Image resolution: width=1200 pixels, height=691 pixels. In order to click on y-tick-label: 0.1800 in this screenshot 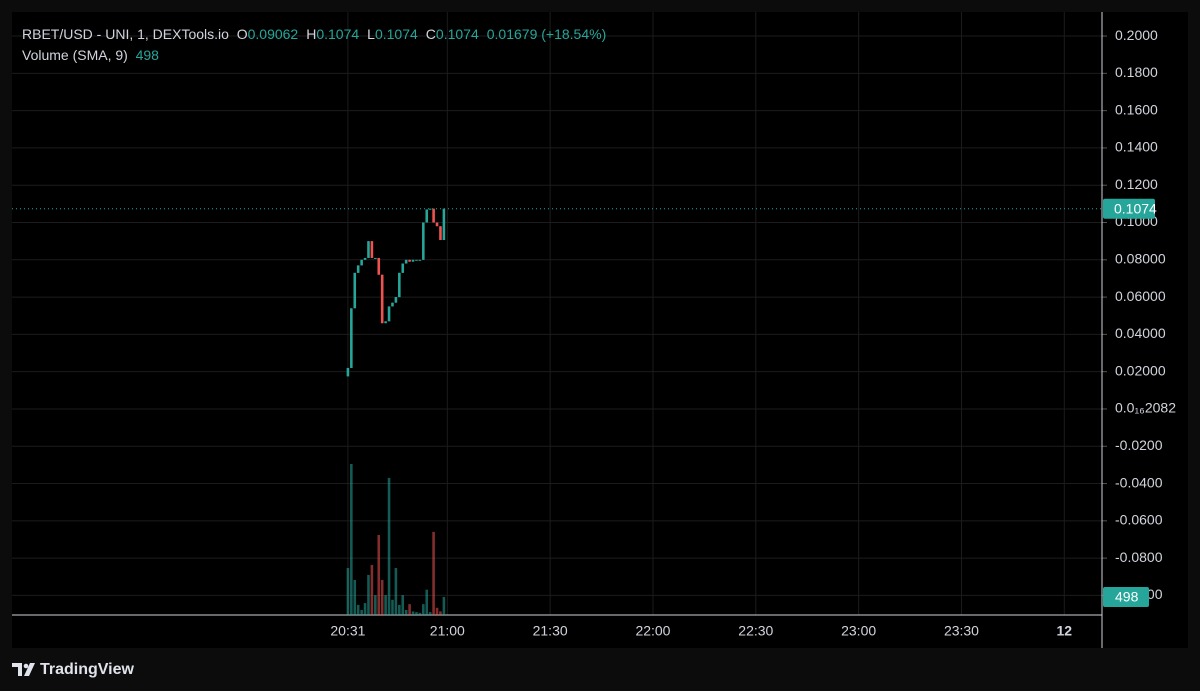, I will do `click(1136, 72)`.